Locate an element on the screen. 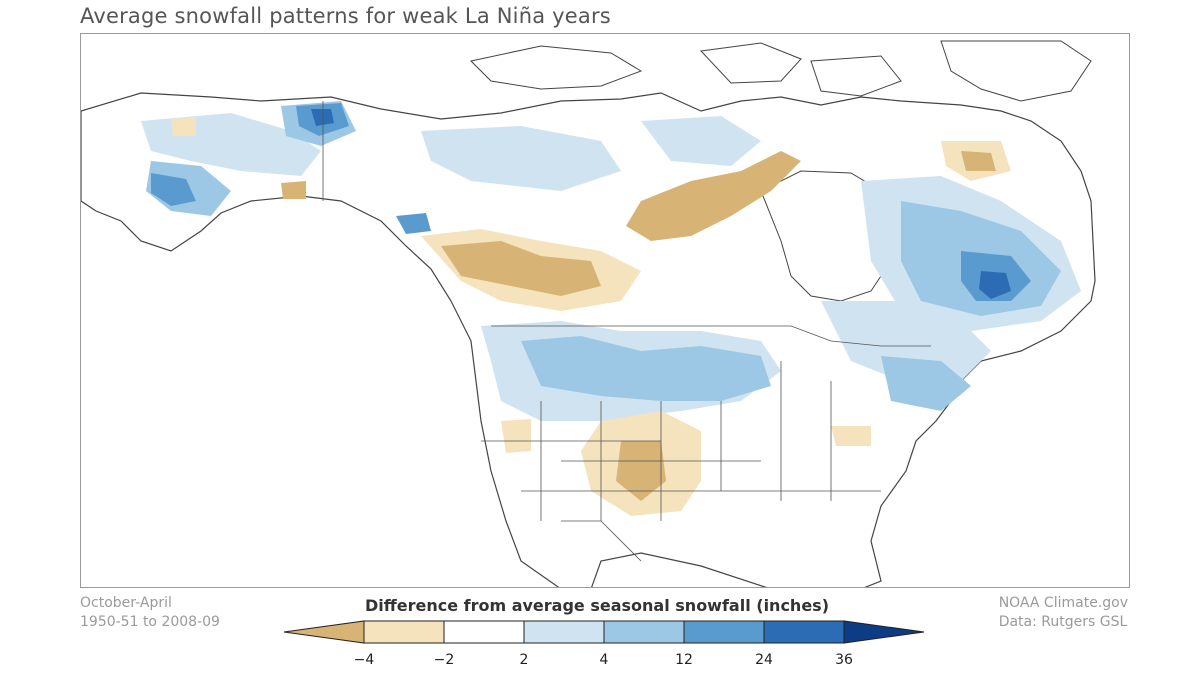  period-months: October-April is located at coordinates (126, 603).